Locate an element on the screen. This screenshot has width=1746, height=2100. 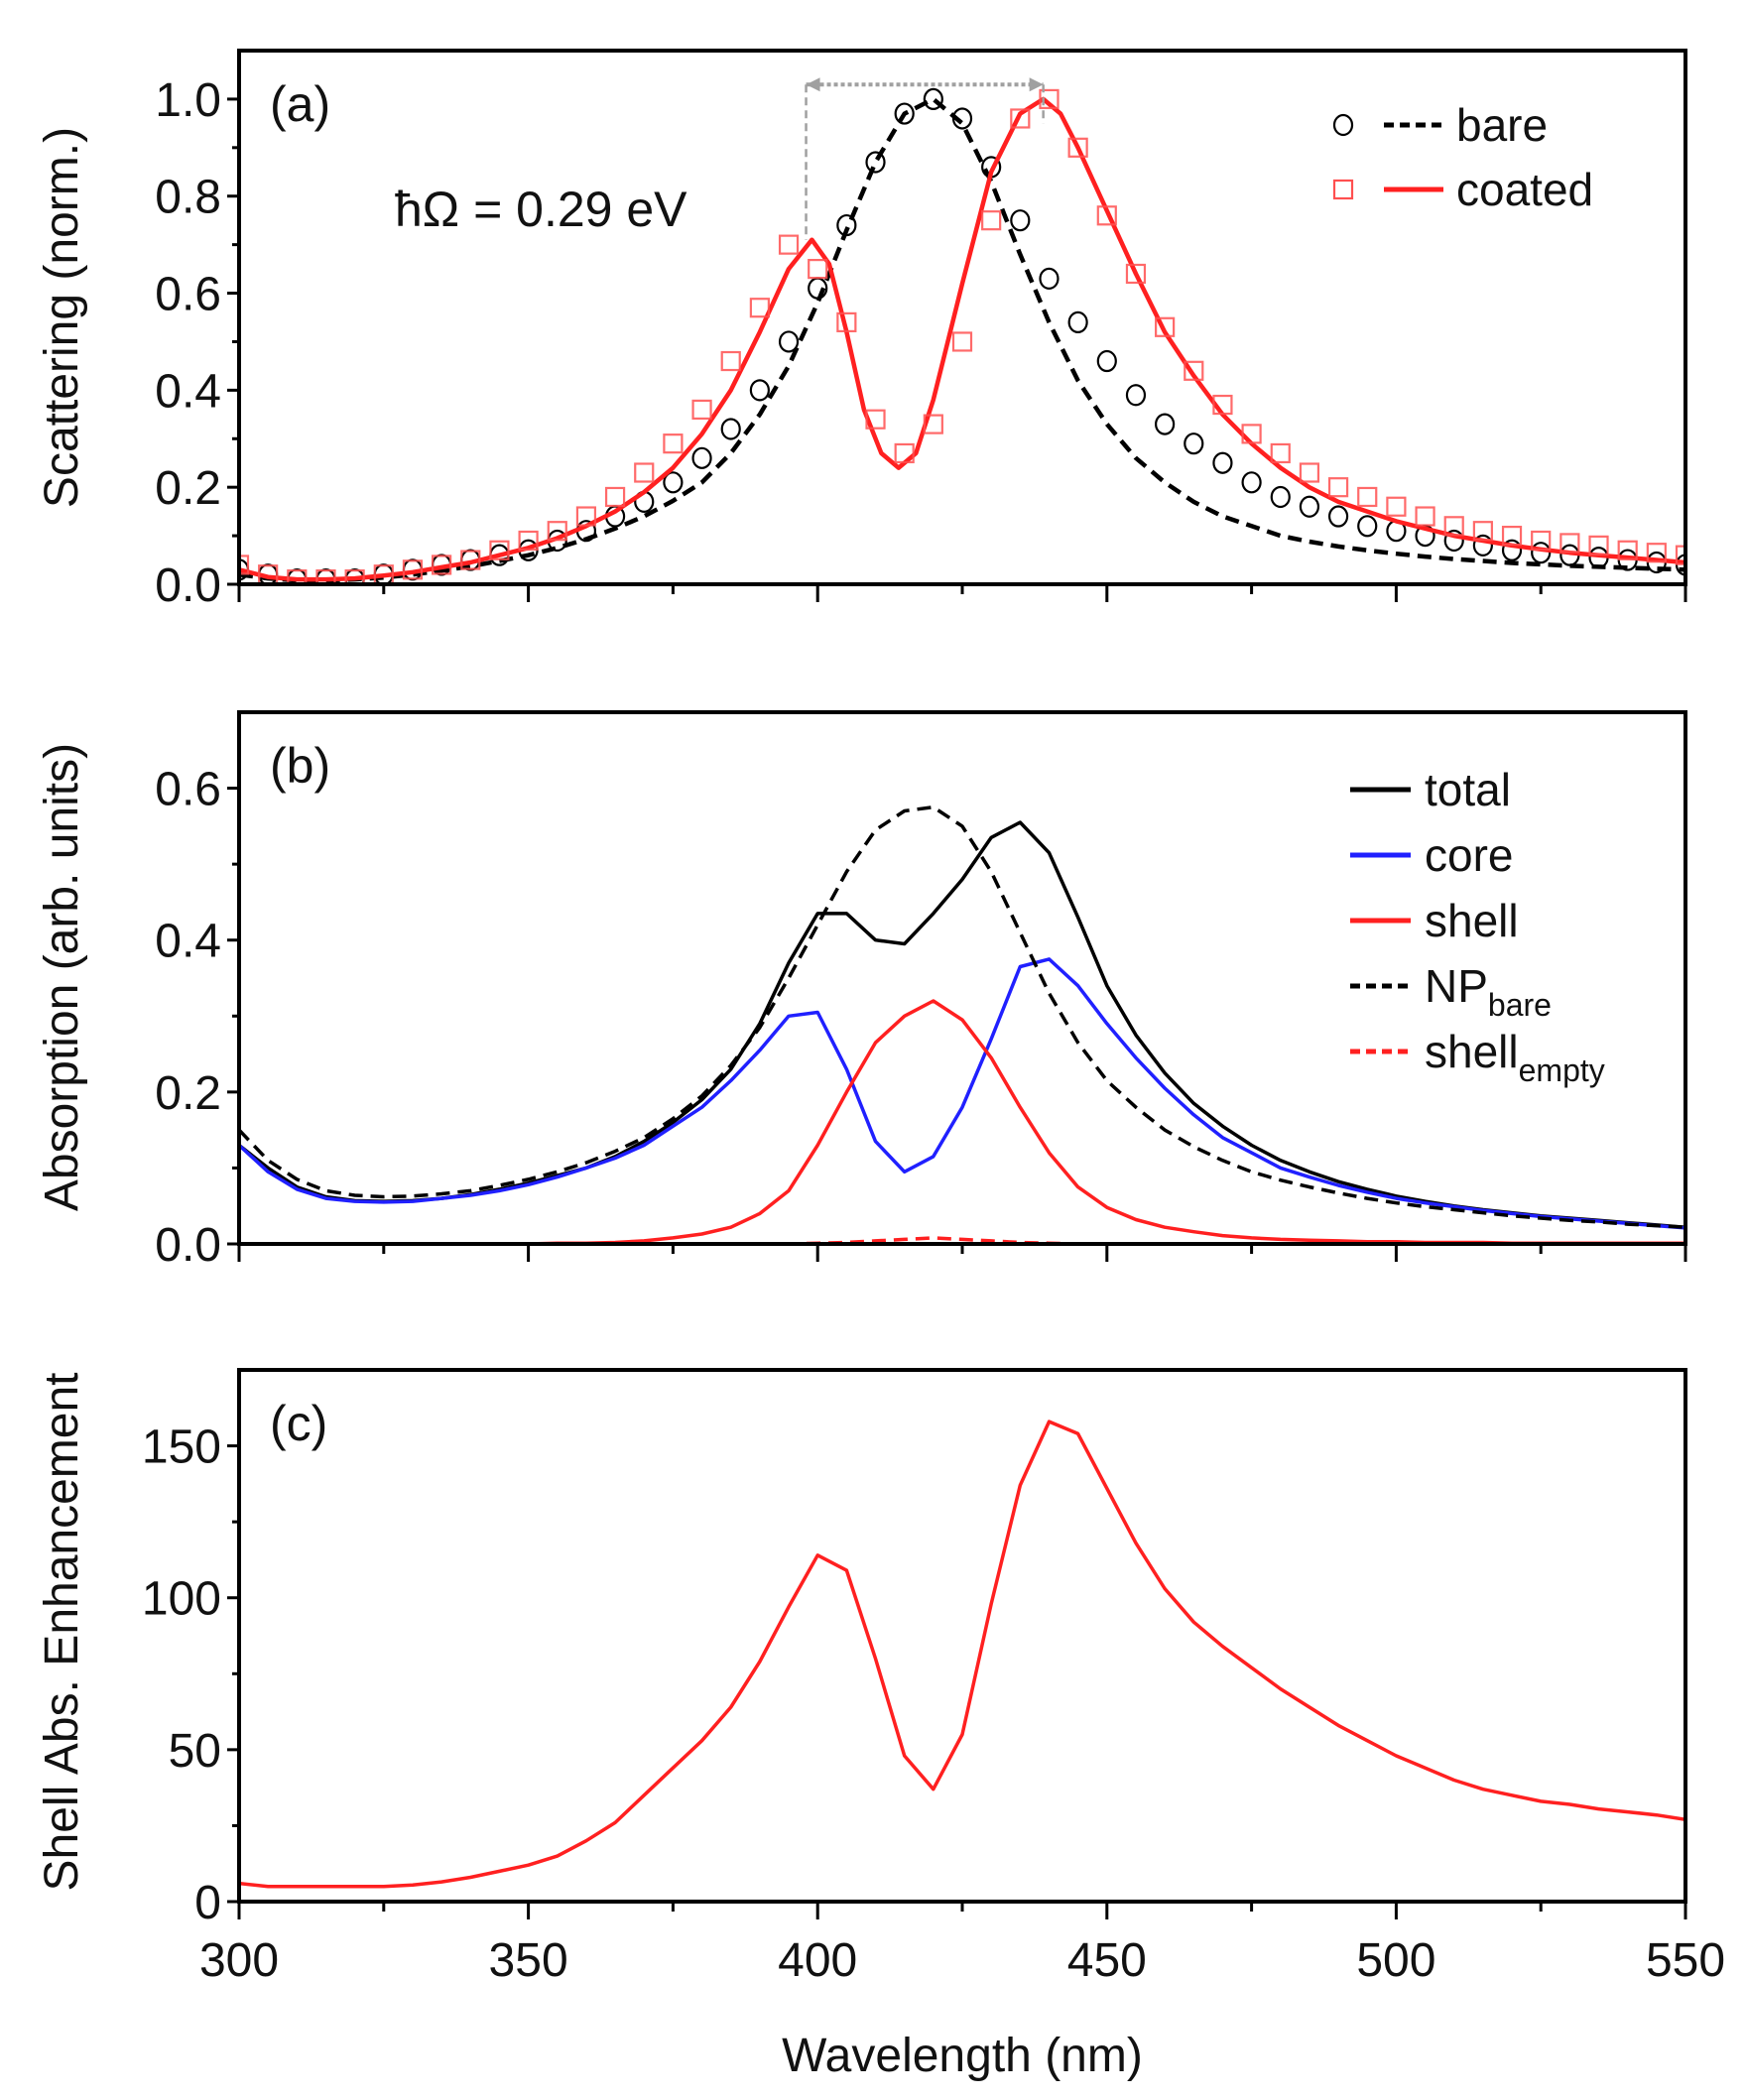
y-tick-label: 0.4 is located at coordinates (188, 392).